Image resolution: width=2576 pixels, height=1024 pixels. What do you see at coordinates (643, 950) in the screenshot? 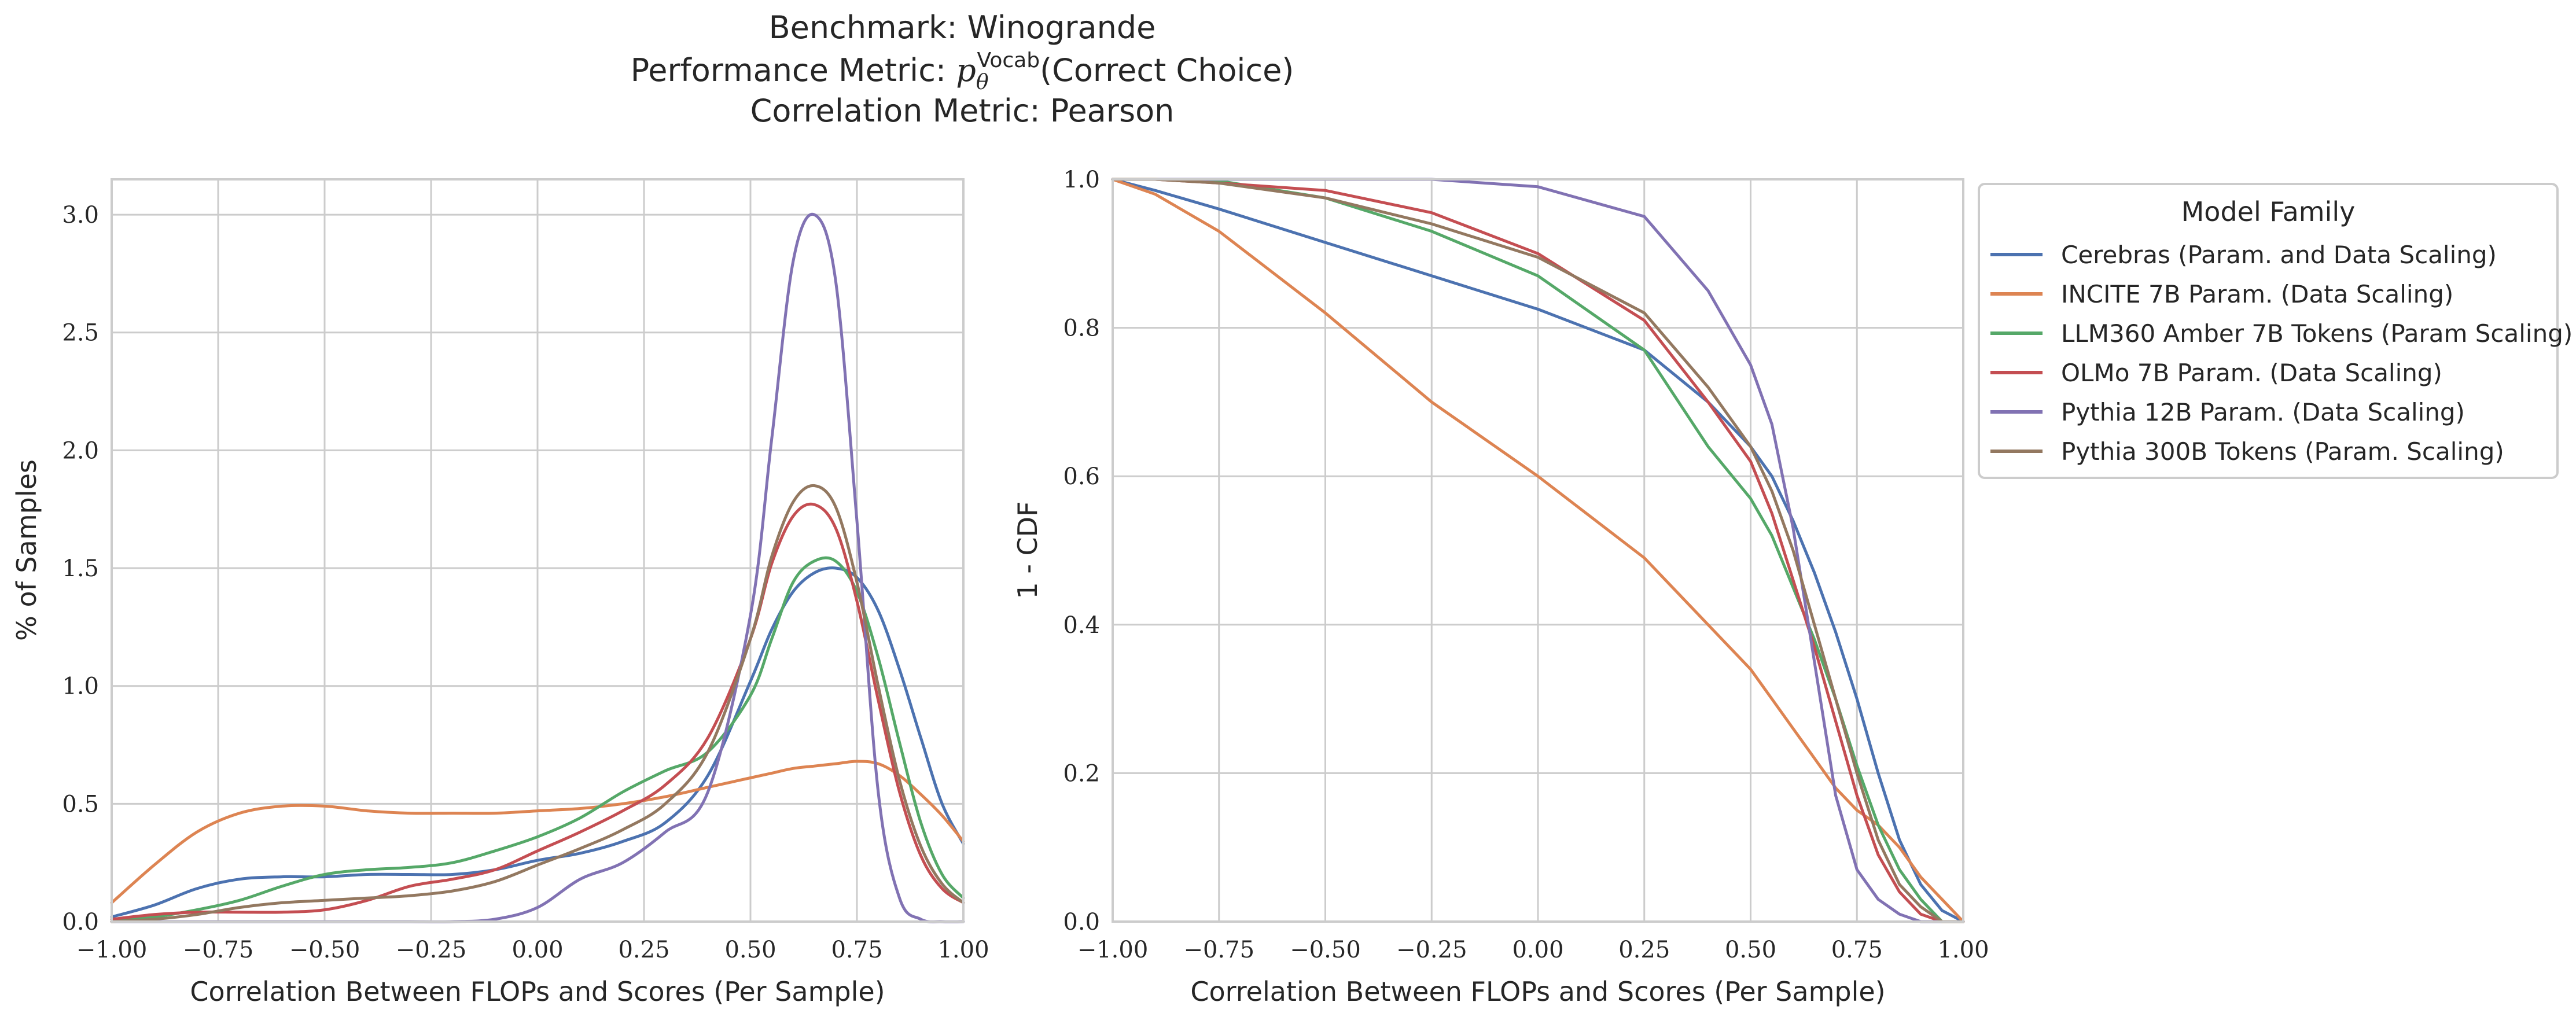
I see `kde-x-tick-label: 0.25` at bounding box center [643, 950].